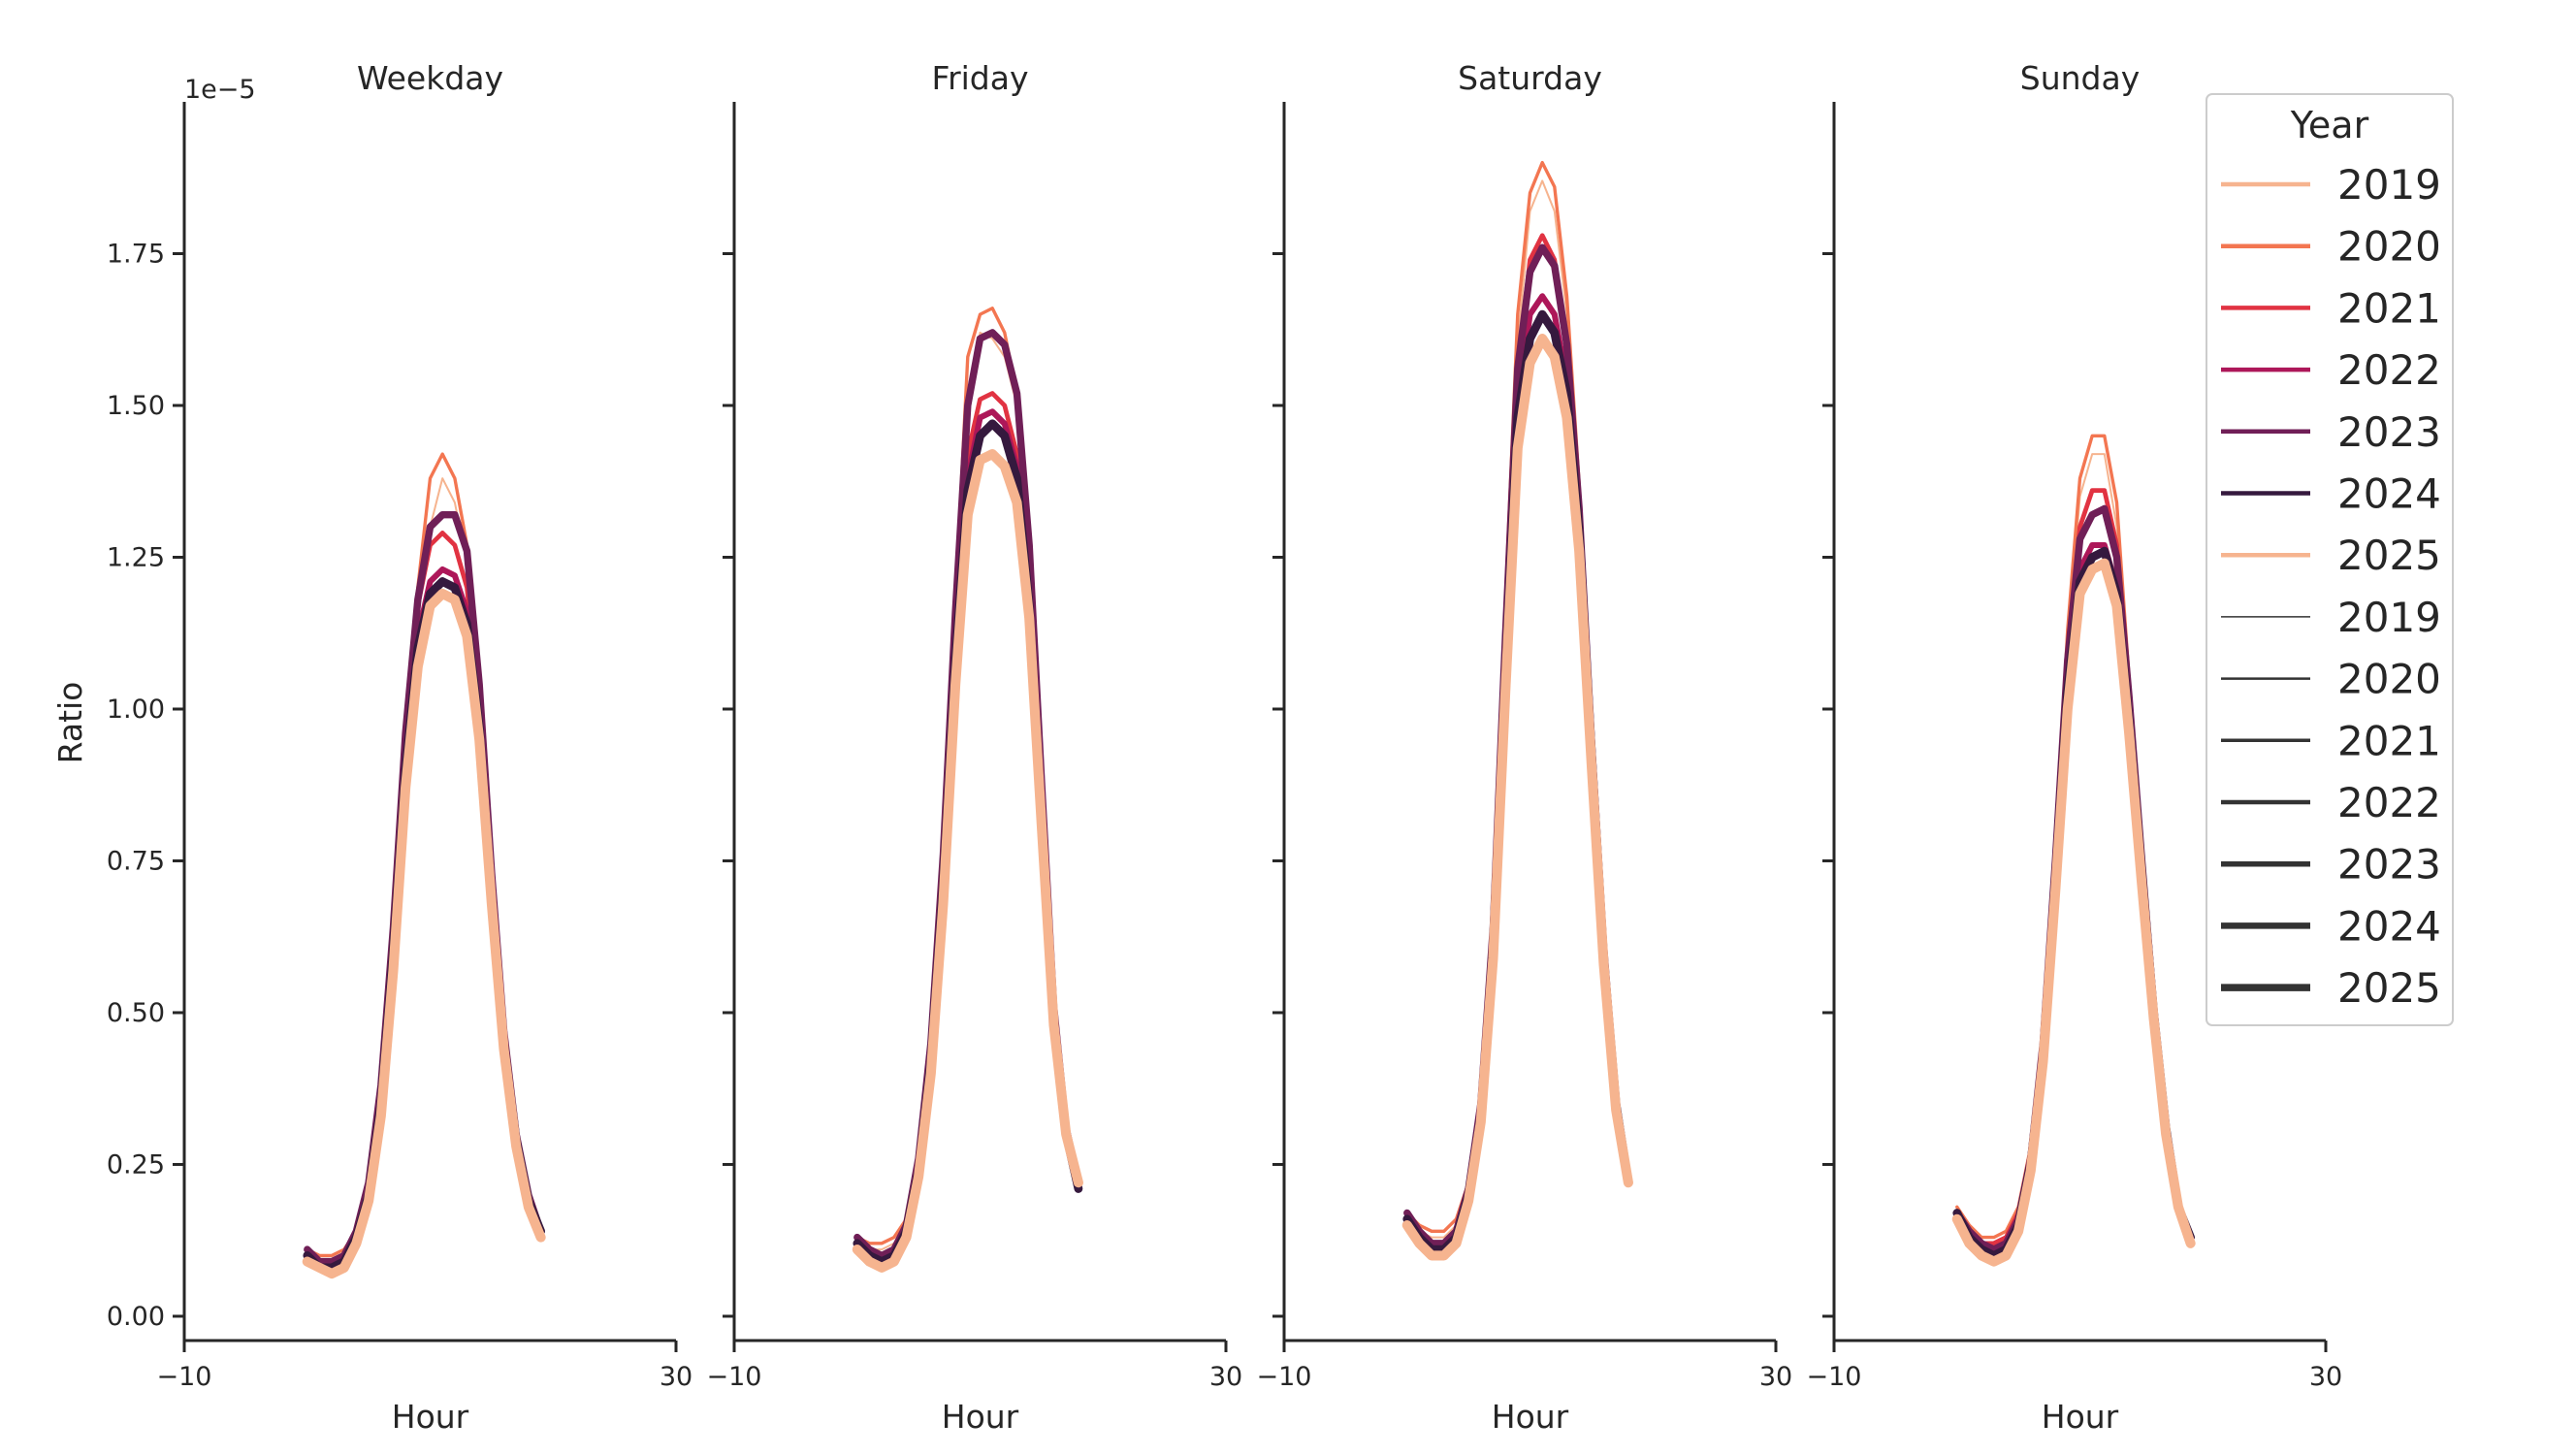 This screenshot has width=2576, height=1455. What do you see at coordinates (136, 406) in the screenshot?
I see `y-tick-label: 1.50` at bounding box center [136, 406].